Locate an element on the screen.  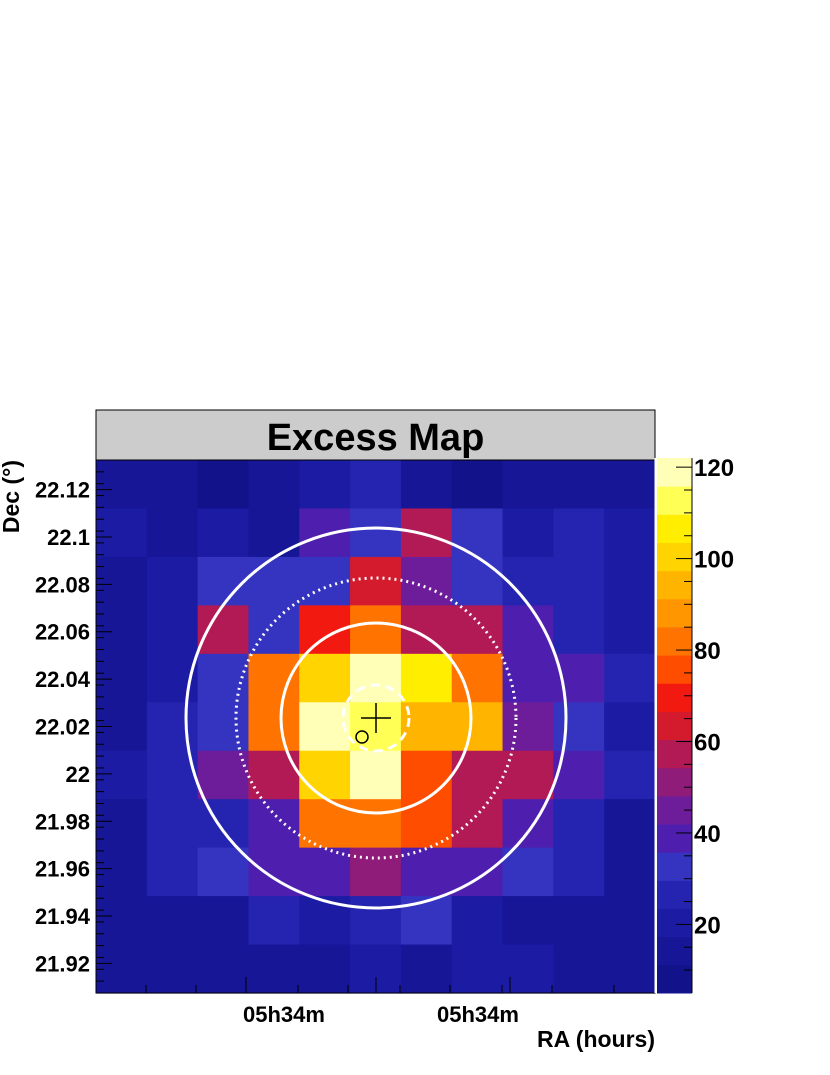
y-tick-label: 22.1 is located at coordinates (68, 537).